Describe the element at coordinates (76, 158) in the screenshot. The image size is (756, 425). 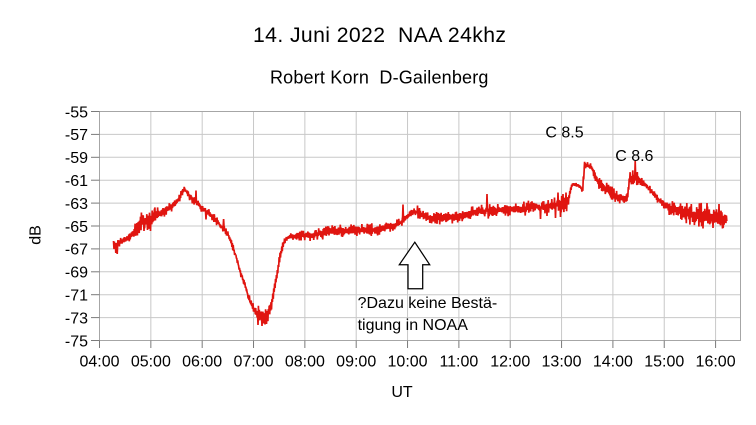
I see `svg-text: -59` at that location.